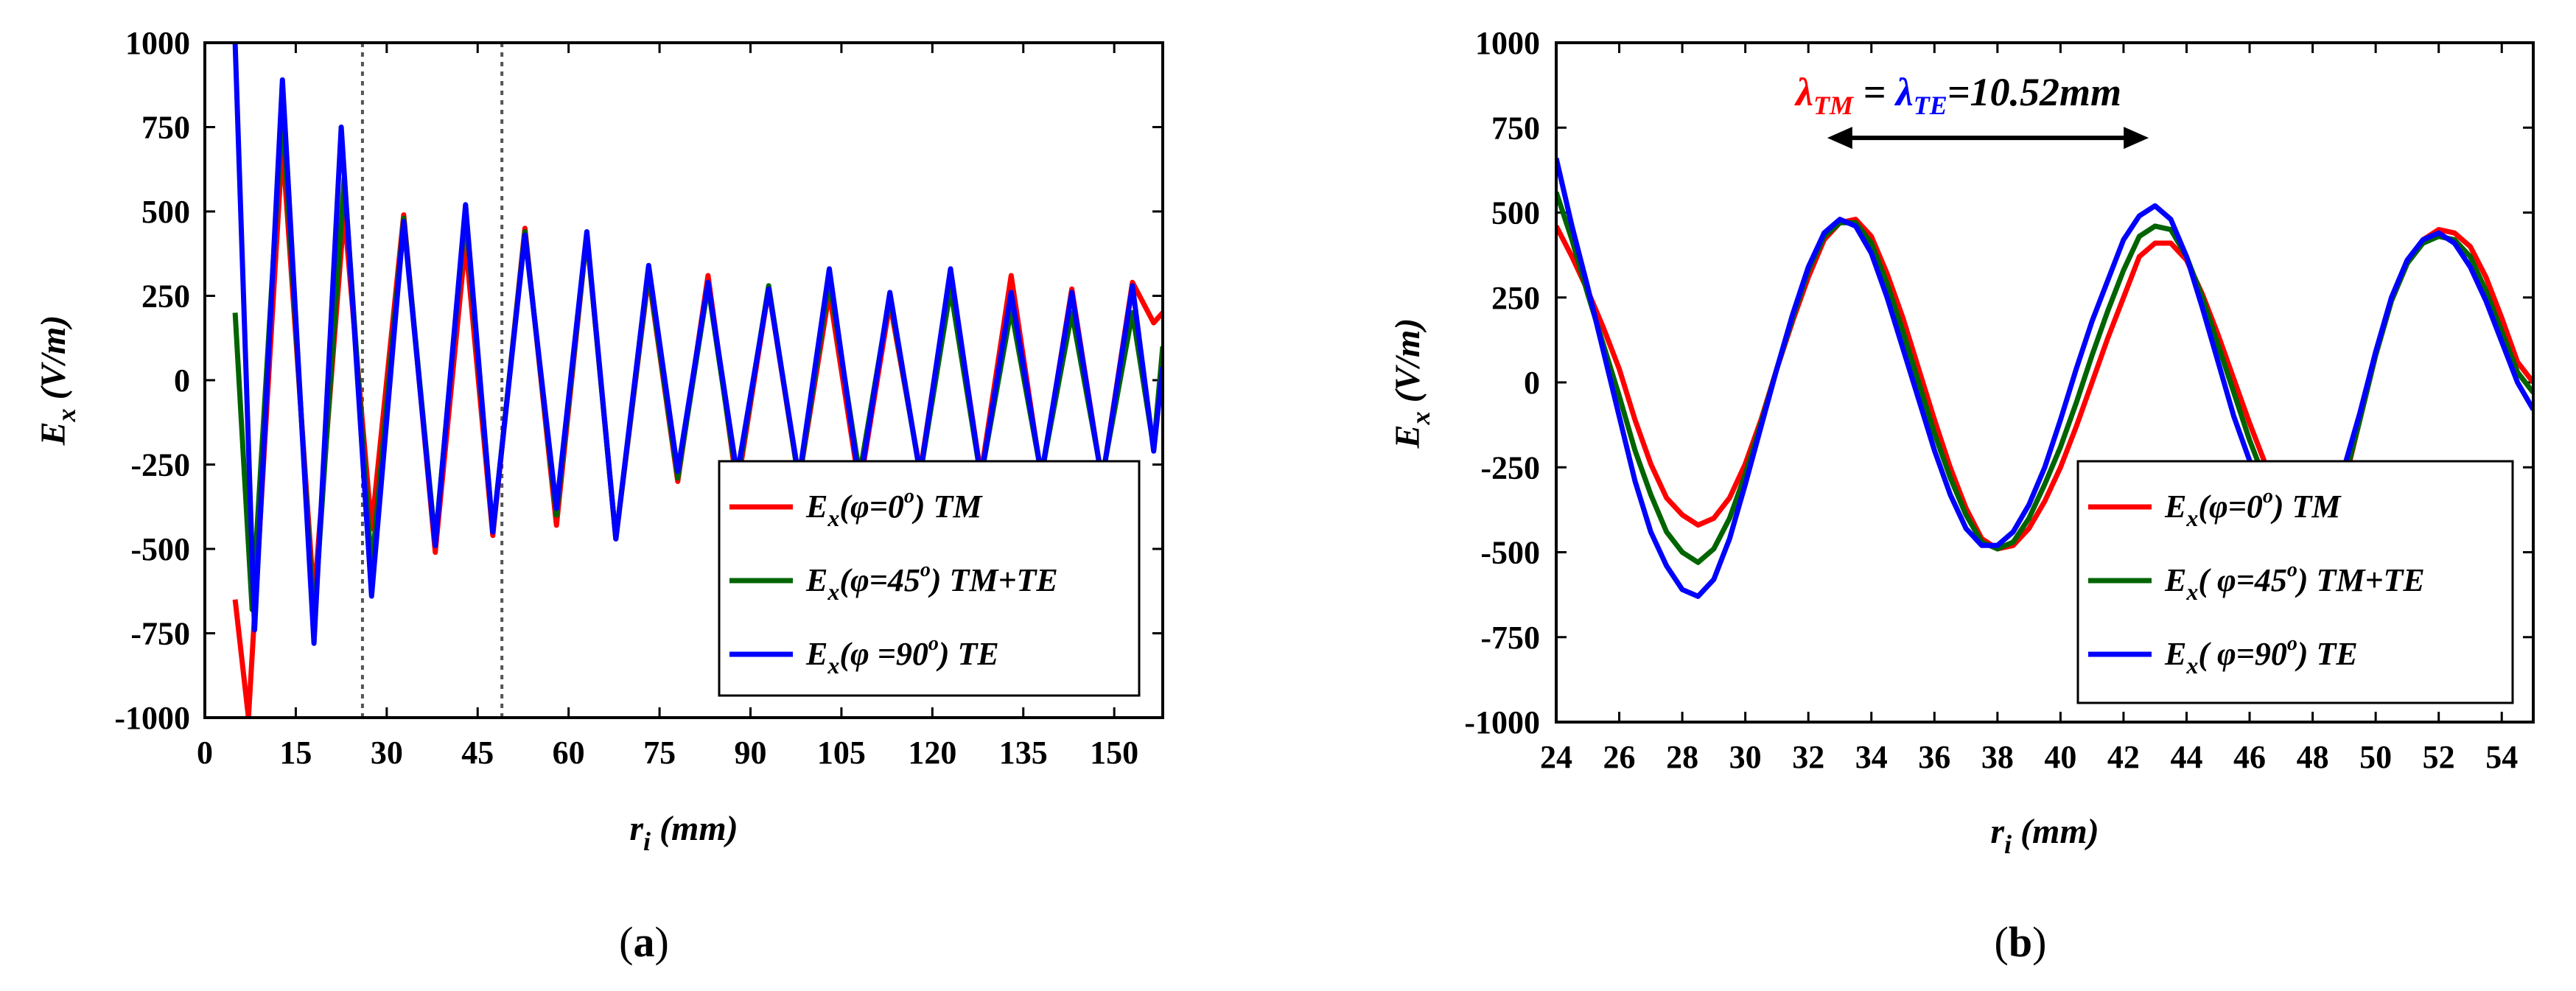 This screenshot has width=2576, height=991. Describe the element at coordinates (2439, 757) in the screenshot. I see `x-tick-label: 52` at that location.